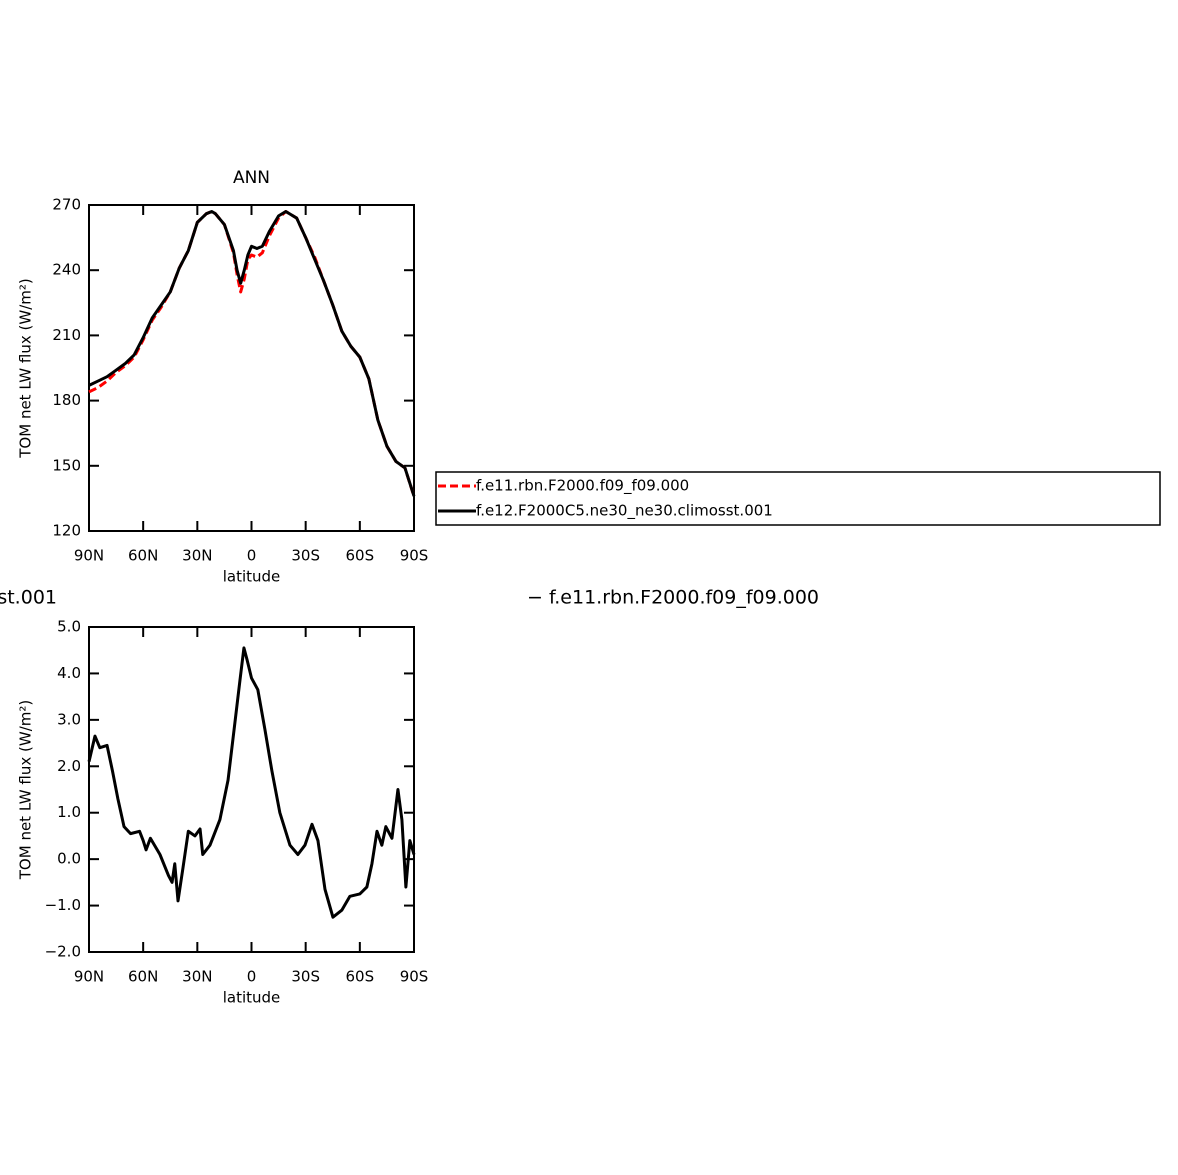  Describe the element at coordinates (63, 905) in the screenshot. I see `y-tick-label: −1.0` at that location.